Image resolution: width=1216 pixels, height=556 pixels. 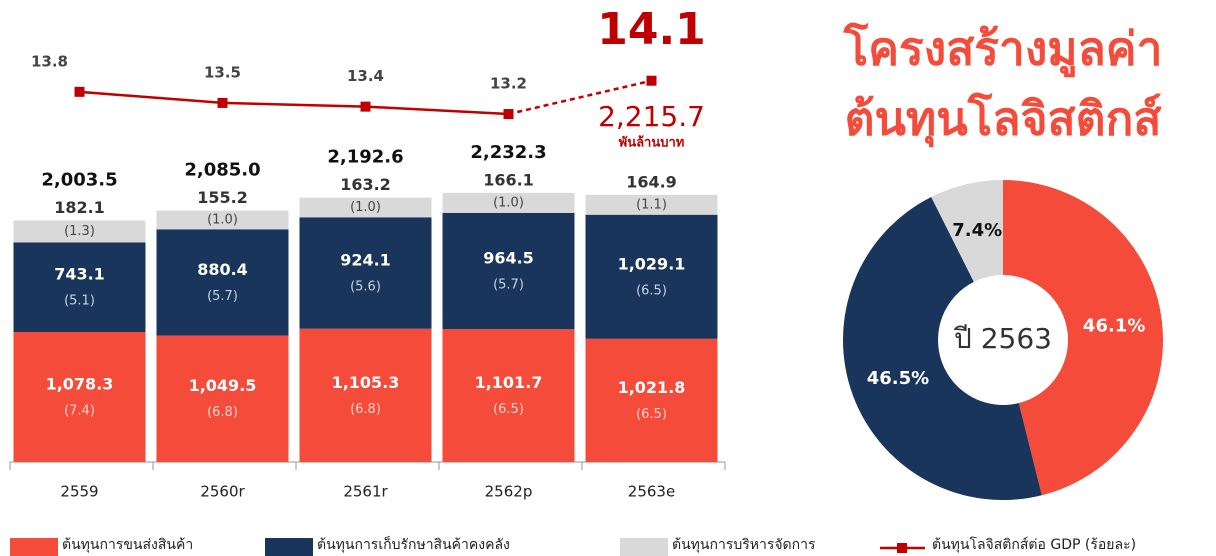 I want to click on bar-share-label: (1.3), so click(x=79, y=231).